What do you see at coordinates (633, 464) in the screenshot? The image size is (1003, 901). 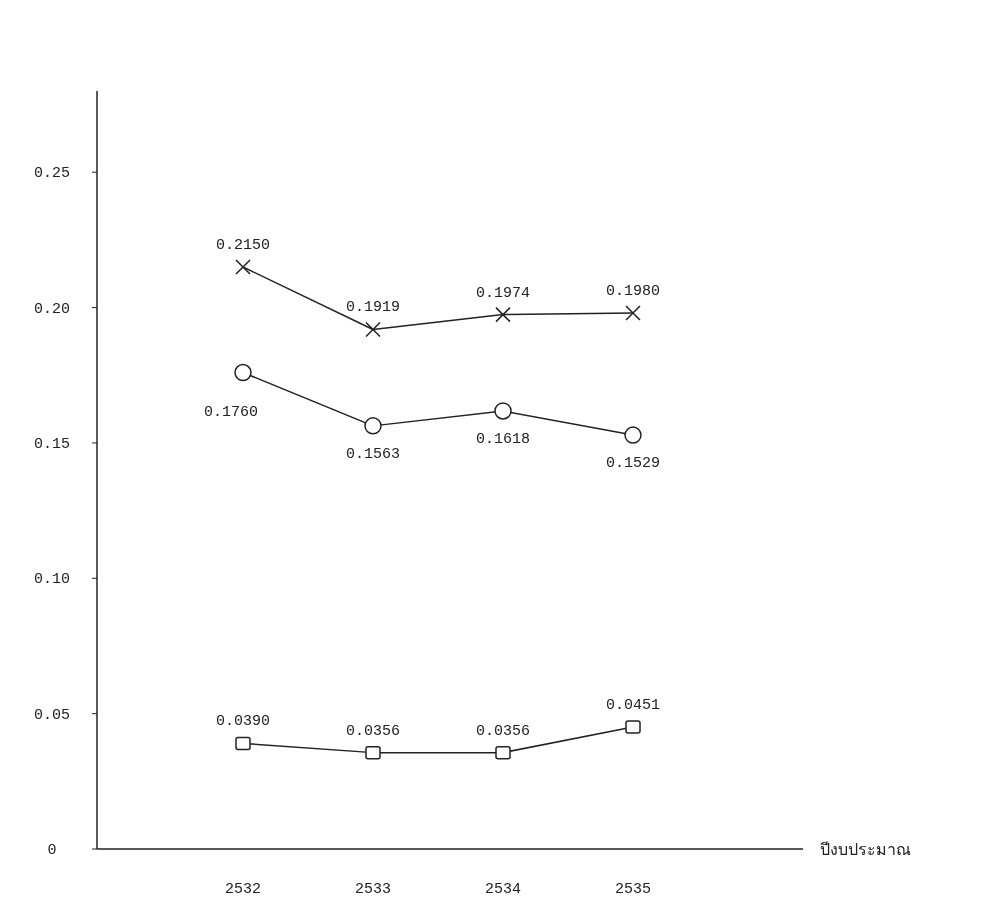 I see `data-label: 0.1529` at bounding box center [633, 464].